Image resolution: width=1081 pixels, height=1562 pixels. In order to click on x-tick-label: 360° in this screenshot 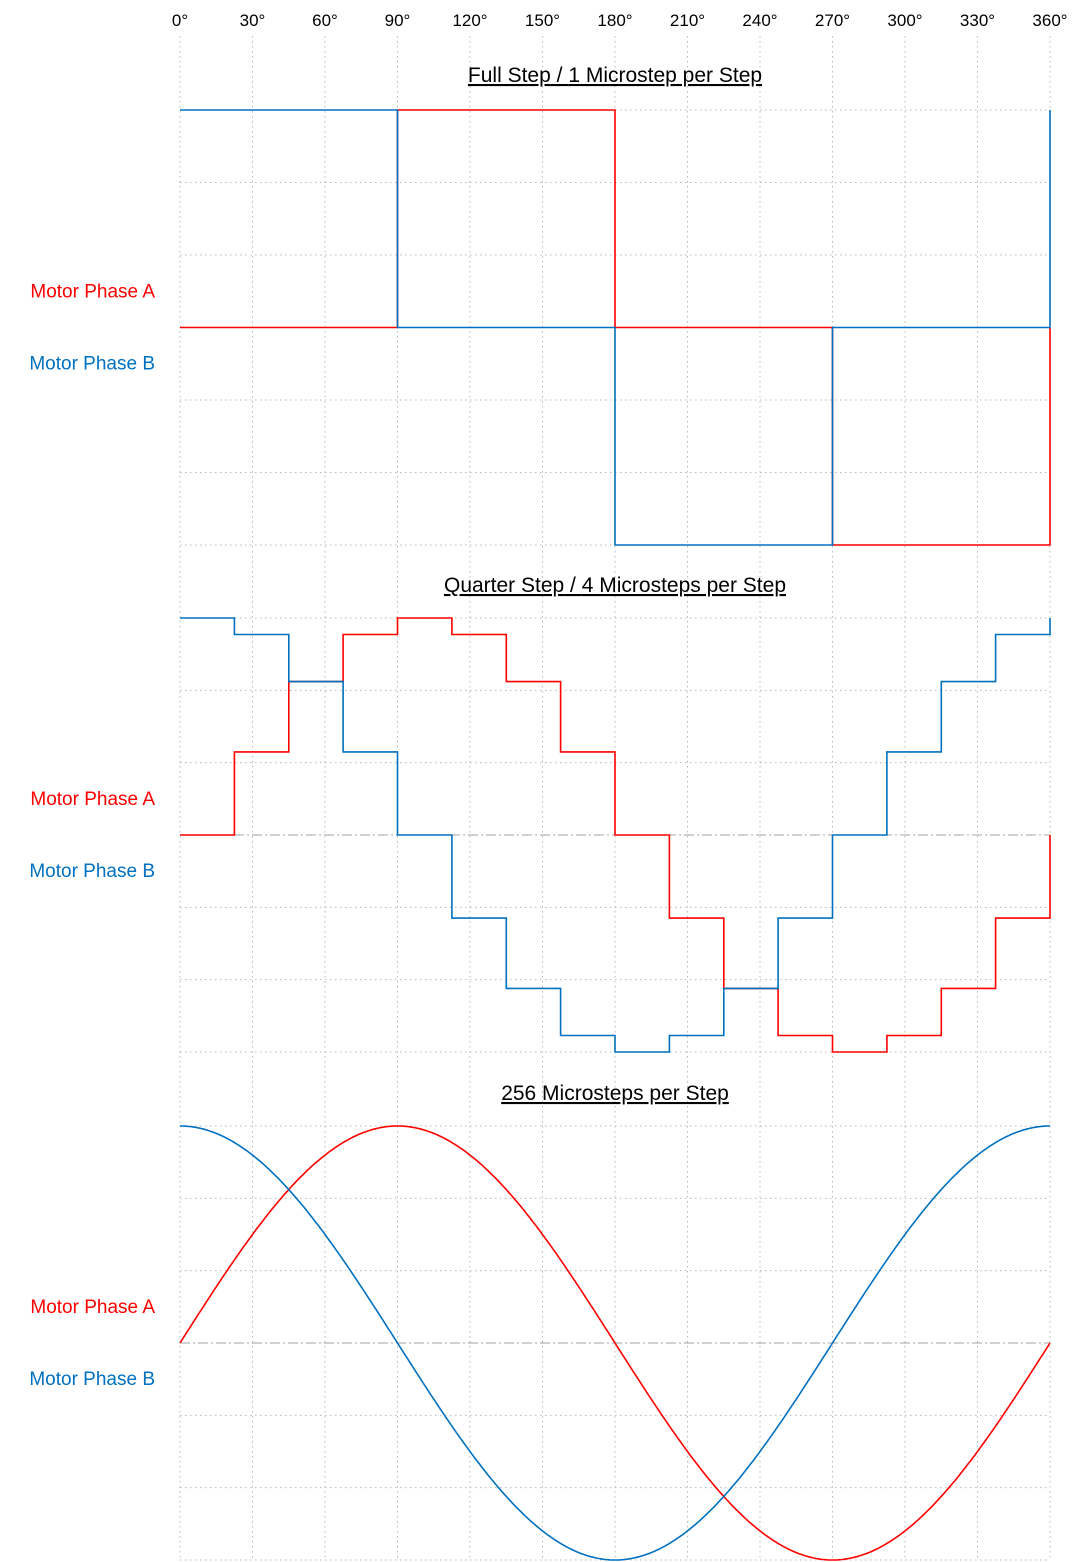, I will do `click(1049, 20)`.